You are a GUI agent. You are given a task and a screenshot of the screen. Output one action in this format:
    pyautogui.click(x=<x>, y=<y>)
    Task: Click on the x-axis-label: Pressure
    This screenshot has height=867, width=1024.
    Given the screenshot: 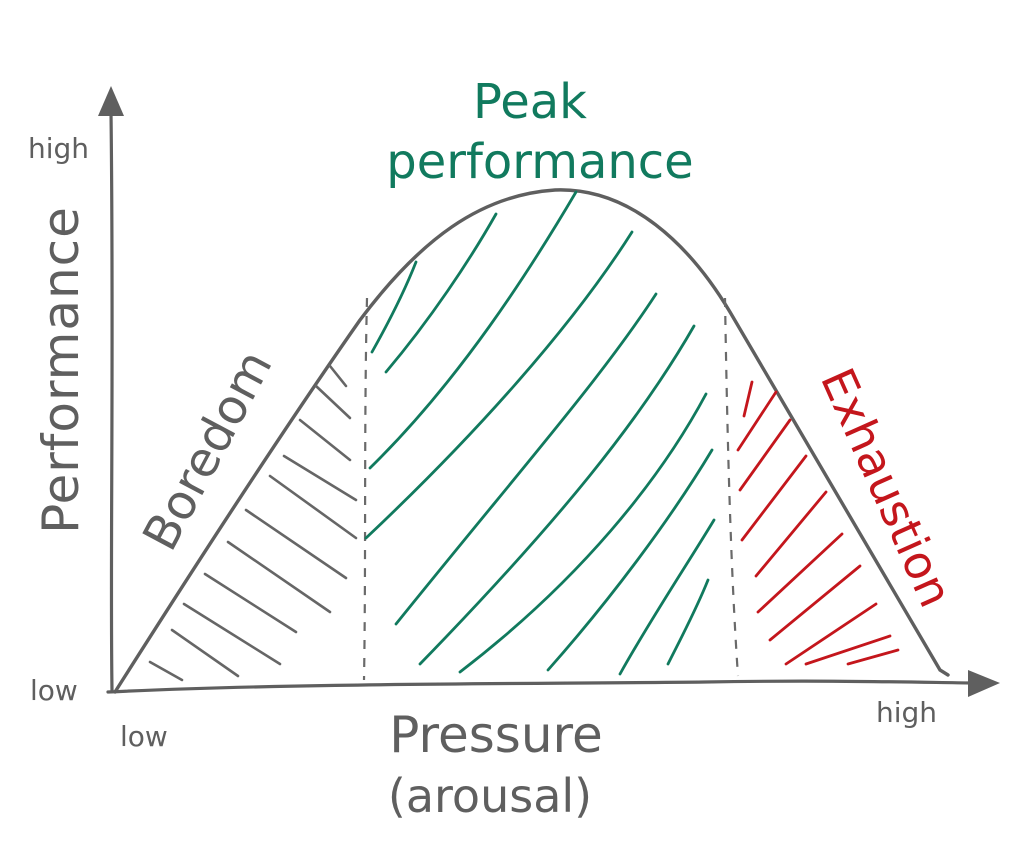 What is the action you would take?
    pyautogui.click(x=496, y=735)
    